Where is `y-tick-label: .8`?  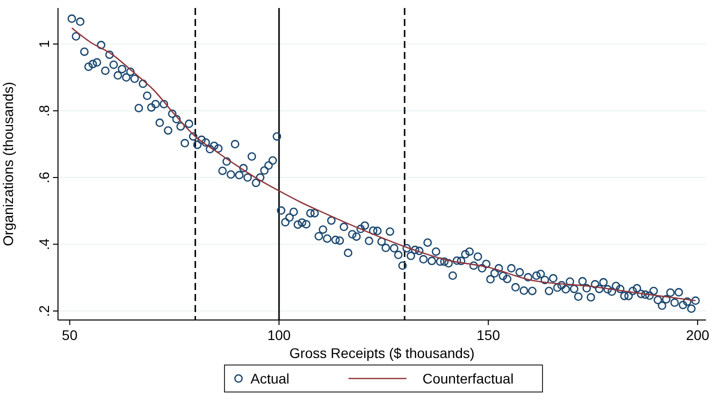 y-tick-label: .8 is located at coordinates (44, 110).